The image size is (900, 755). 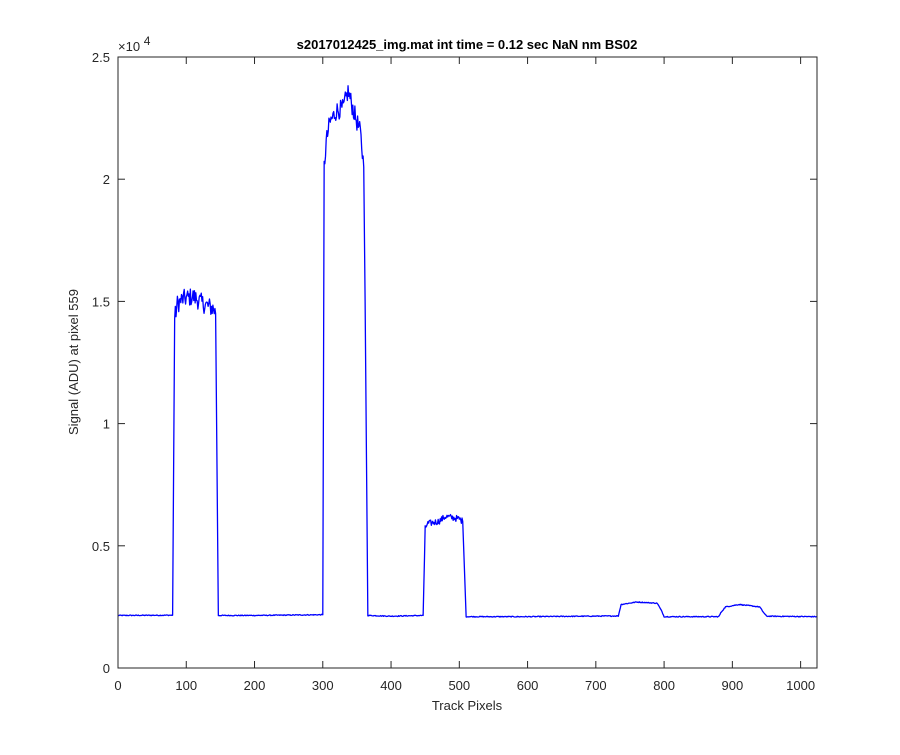 I want to click on x-axis-label: Track Pixels, so click(x=467, y=705).